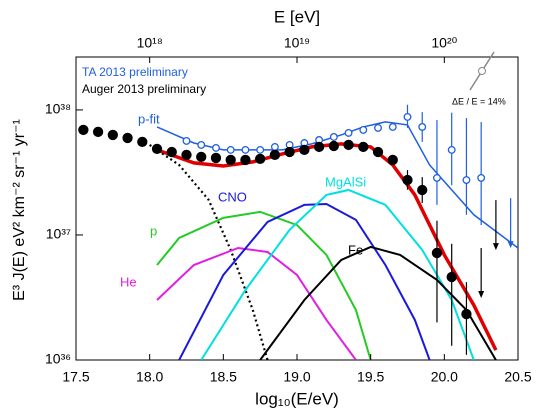 The width and height of the screenshot is (540, 412). What do you see at coordinates (153, 230) in the screenshot?
I see `curve-label: p` at bounding box center [153, 230].